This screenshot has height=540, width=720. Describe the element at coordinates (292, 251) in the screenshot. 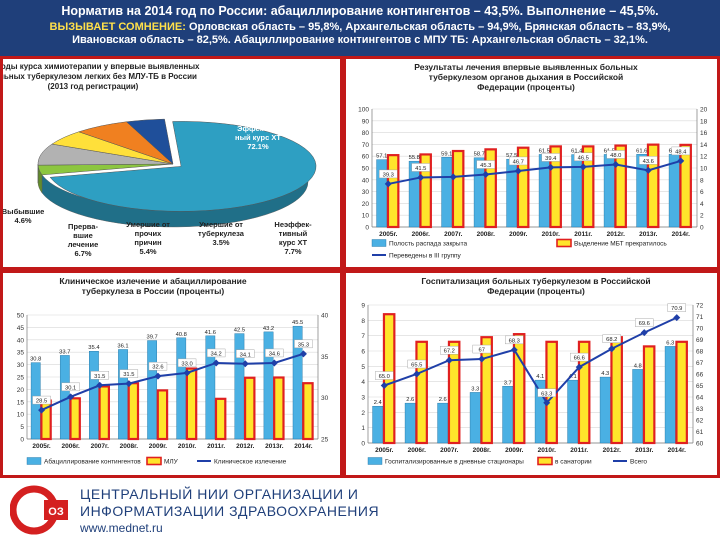

I see `pie-value: 7.7%` at that location.